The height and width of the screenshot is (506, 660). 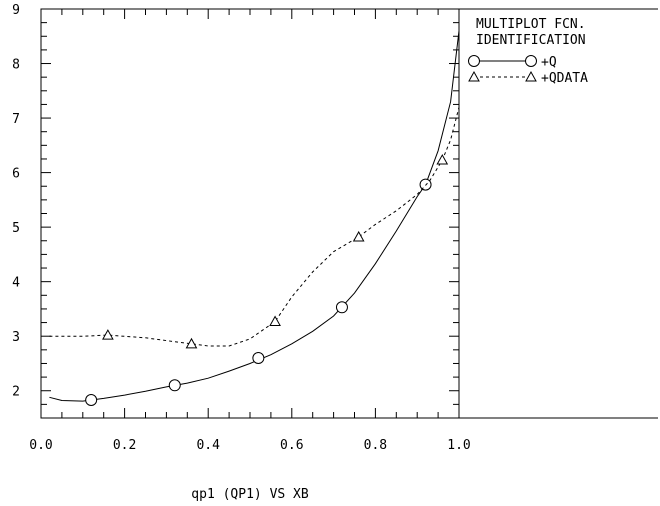 What do you see at coordinates (531, 40) in the screenshot?
I see `legend-title-line2: IDENTIFICATION` at bounding box center [531, 40].